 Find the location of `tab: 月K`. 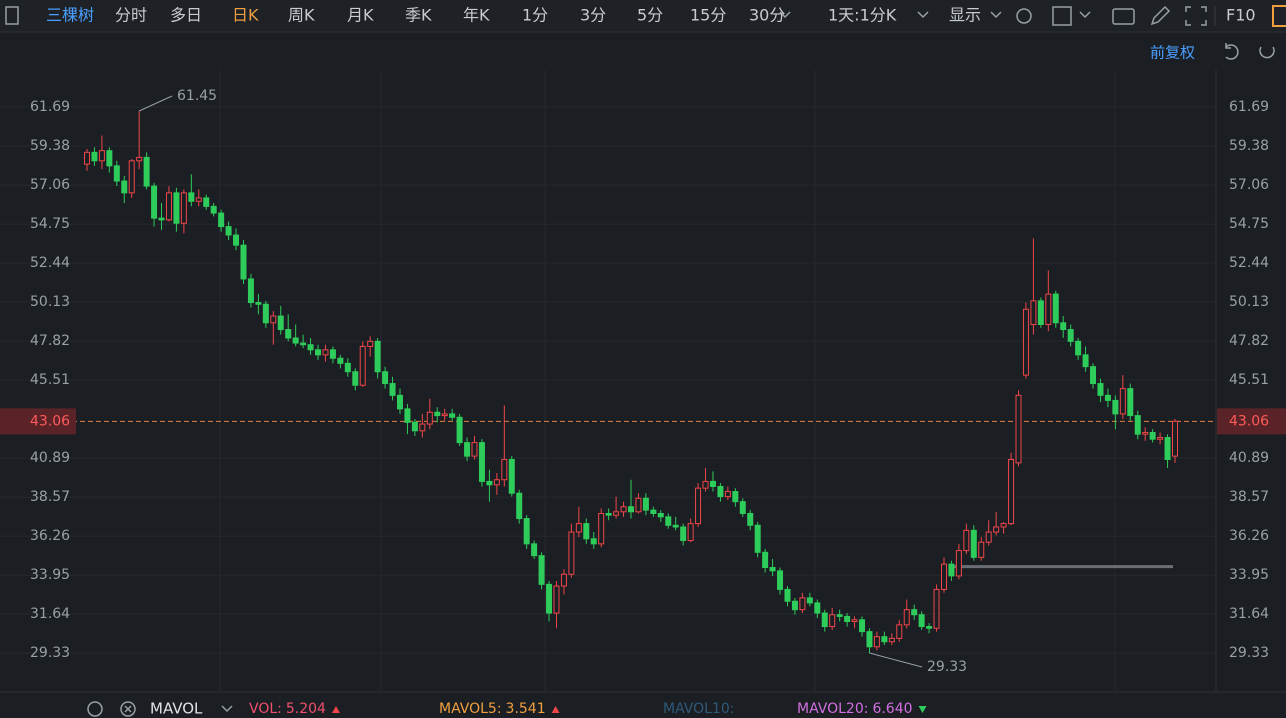

tab: 月K is located at coordinates (360, 15).